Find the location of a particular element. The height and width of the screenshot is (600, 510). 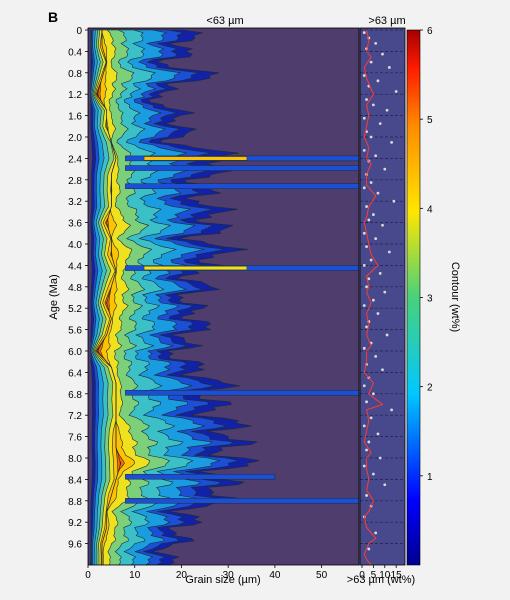

colorbar-tick-label: 4 is located at coordinates (430, 209).